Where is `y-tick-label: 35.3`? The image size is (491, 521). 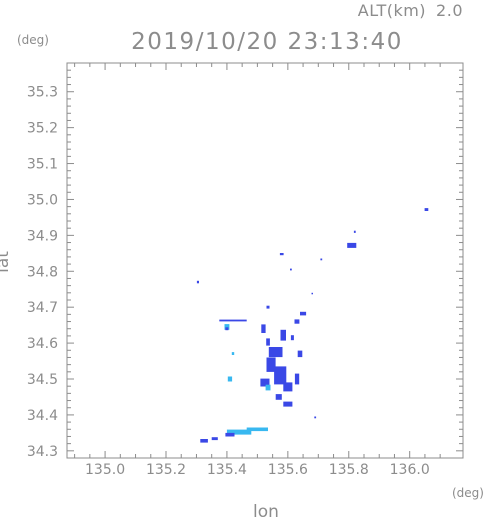 y-tick-label: 35.3 is located at coordinates (42, 93).